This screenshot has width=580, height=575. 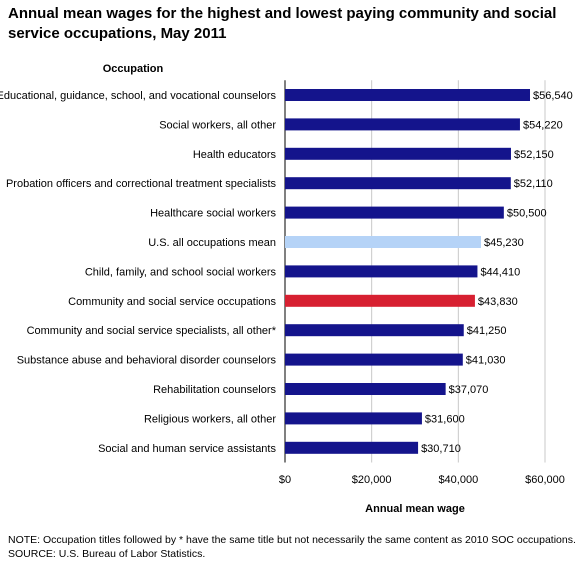 I want to click on data-label: $52,150, so click(x=534, y=155).